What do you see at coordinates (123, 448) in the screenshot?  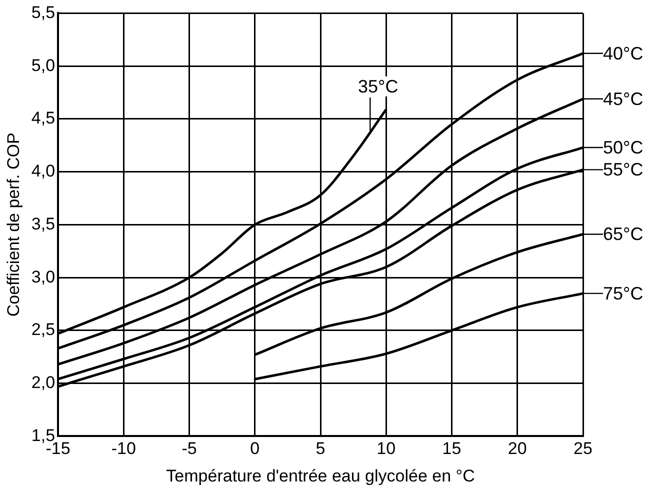 I see `x-tick-label: -10` at bounding box center [123, 448].